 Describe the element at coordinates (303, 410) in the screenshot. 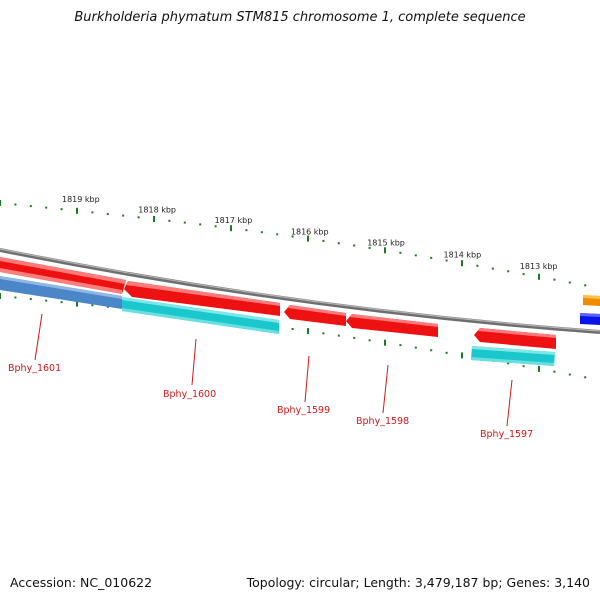

I see `gene-label-1599: Bphy_1599` at that location.